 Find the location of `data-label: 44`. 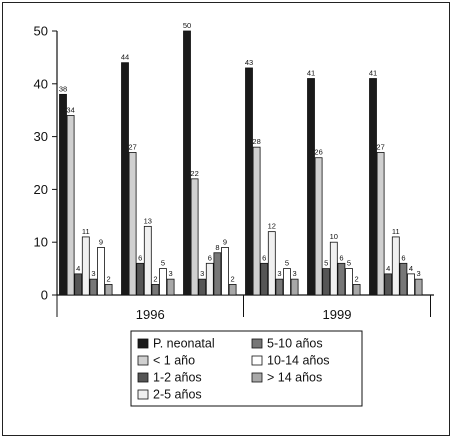

data-label: 44 is located at coordinates (125, 57).